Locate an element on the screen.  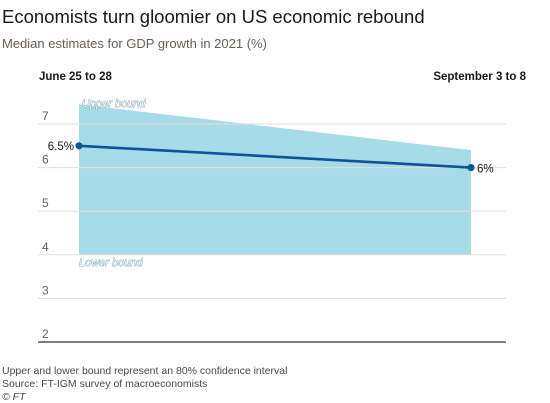
y-tick-label-4: 4 is located at coordinates (45, 247).